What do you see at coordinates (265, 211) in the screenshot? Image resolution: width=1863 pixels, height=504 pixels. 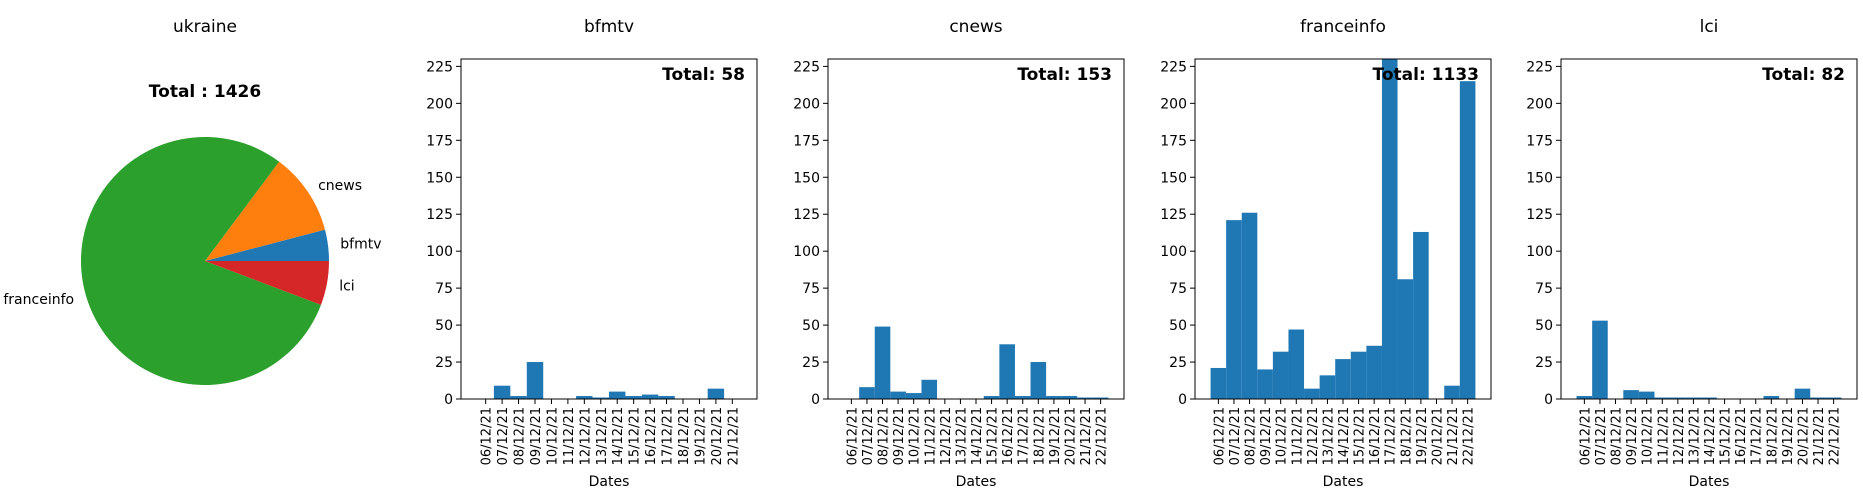 I see `pie-slice-cnews` at bounding box center [265, 211].